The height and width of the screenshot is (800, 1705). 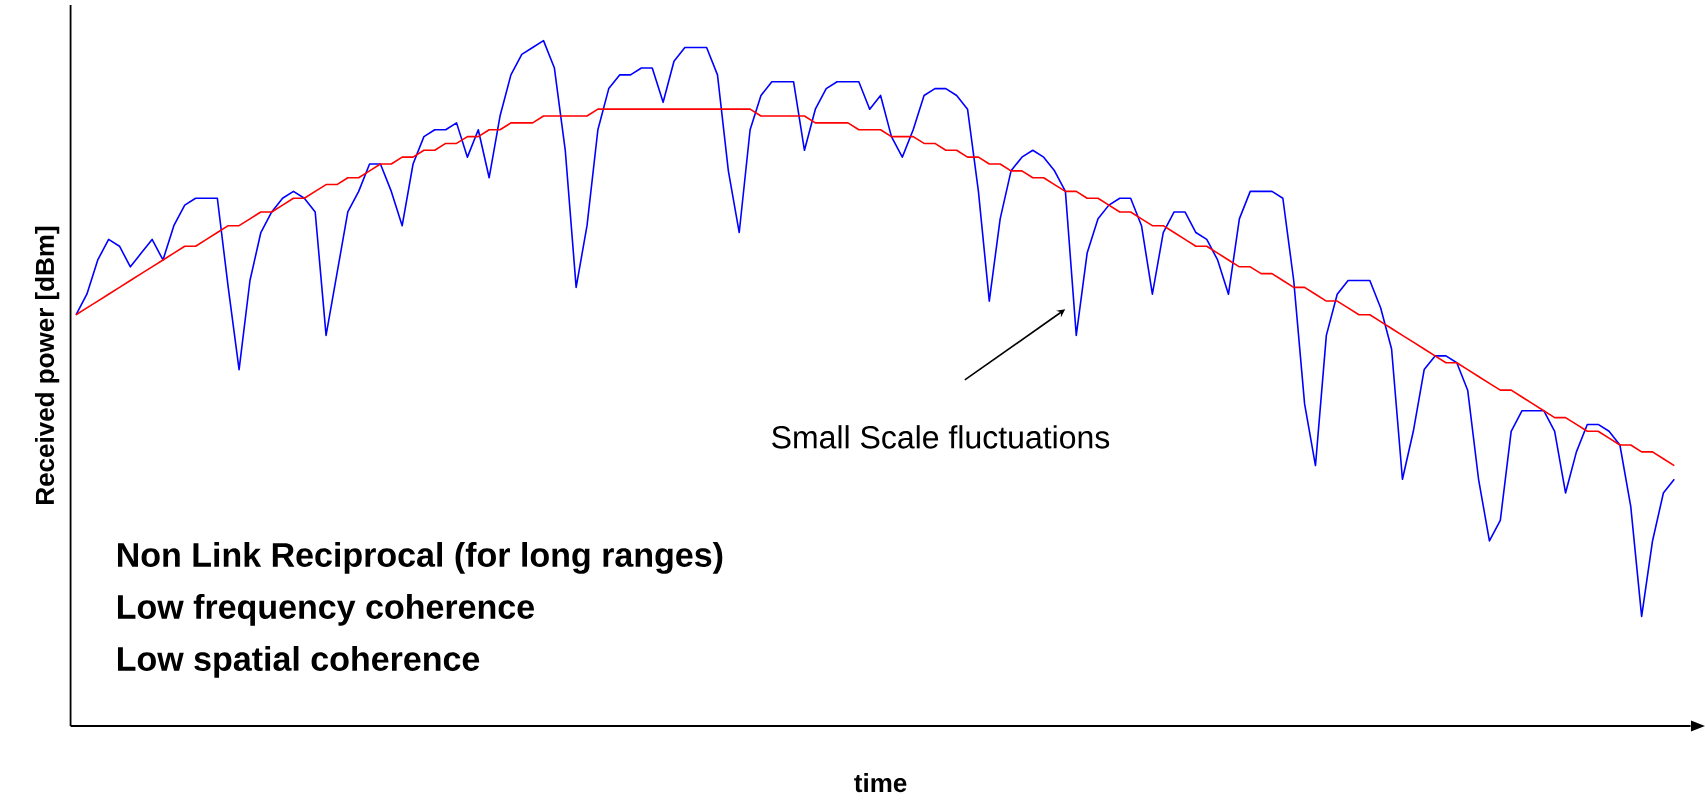 What do you see at coordinates (420, 558) in the screenshot?
I see `annotation: Non Link Reciprocal (for long ranges)` at bounding box center [420, 558].